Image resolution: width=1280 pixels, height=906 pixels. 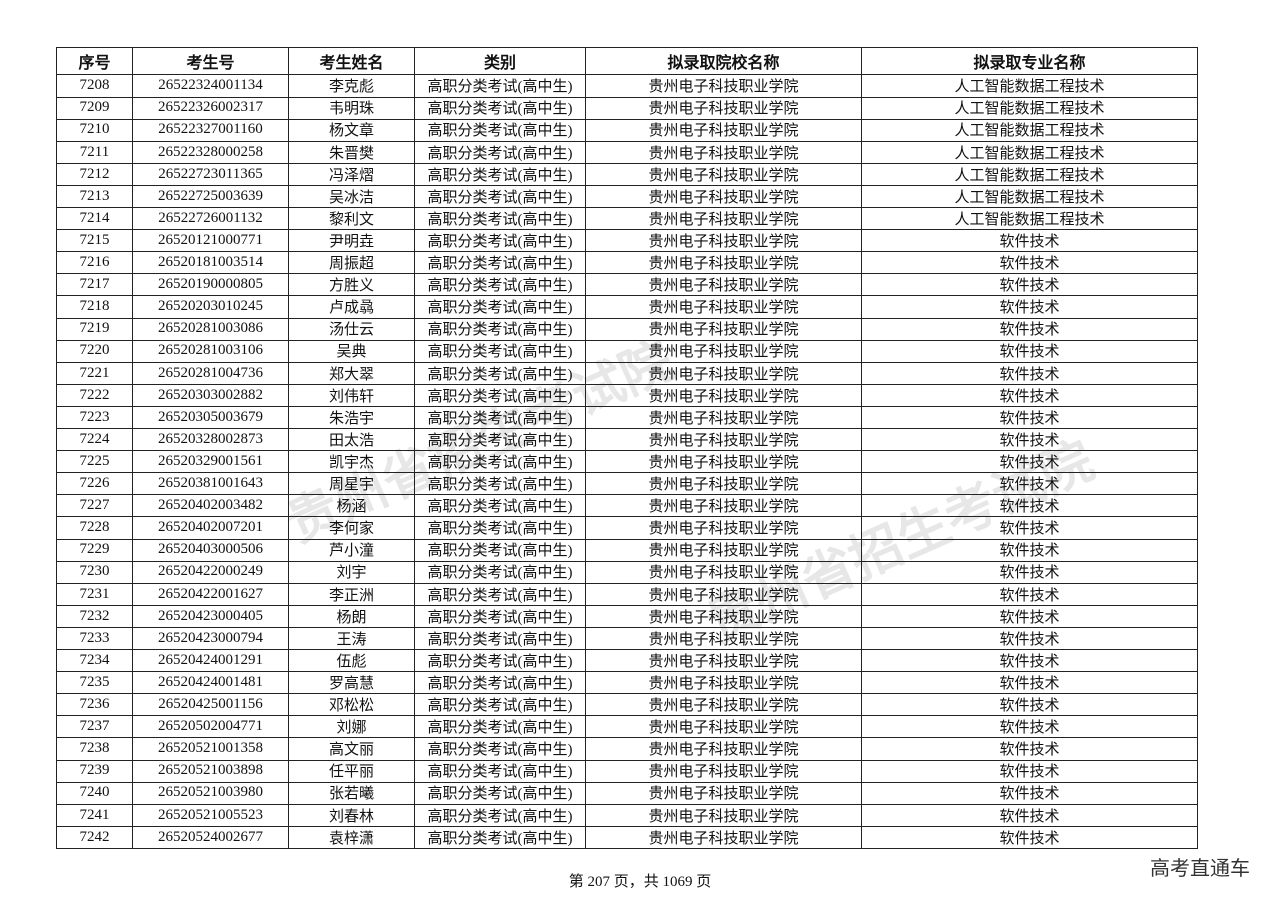 I want to click on table-cell: 7240, so click(x=94, y=793).